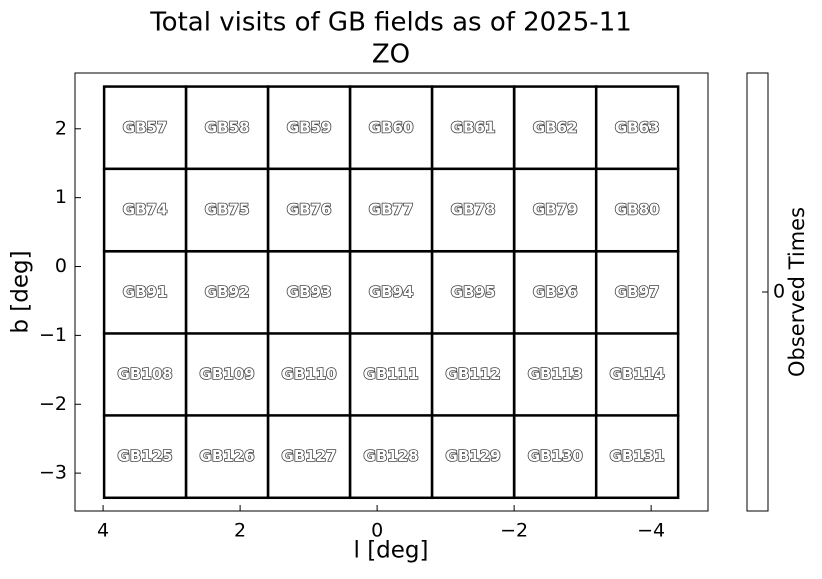 Image resolution: width=822 pixels, height=579 pixels. I want to click on field-label: GB127, so click(309, 456).